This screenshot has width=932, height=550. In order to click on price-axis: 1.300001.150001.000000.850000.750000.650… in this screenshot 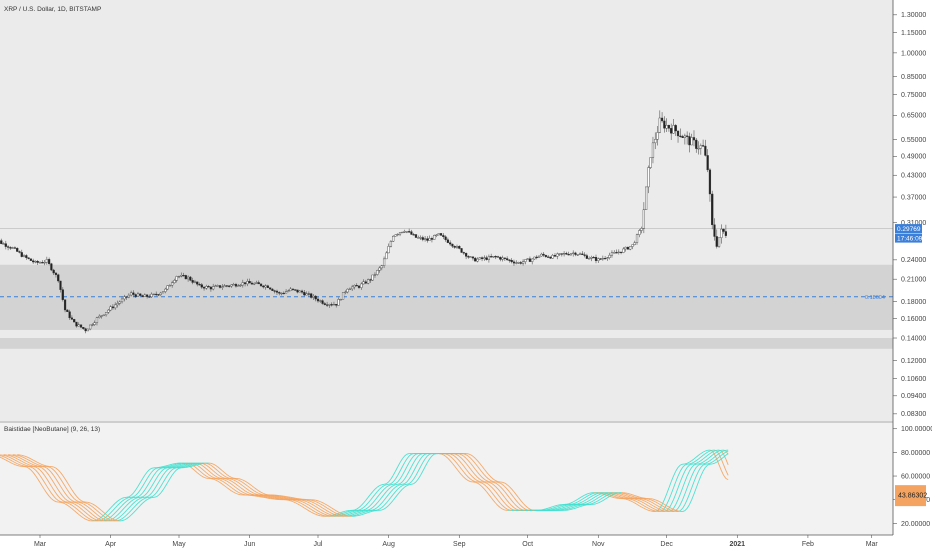, I will do `click(912, 275)`.